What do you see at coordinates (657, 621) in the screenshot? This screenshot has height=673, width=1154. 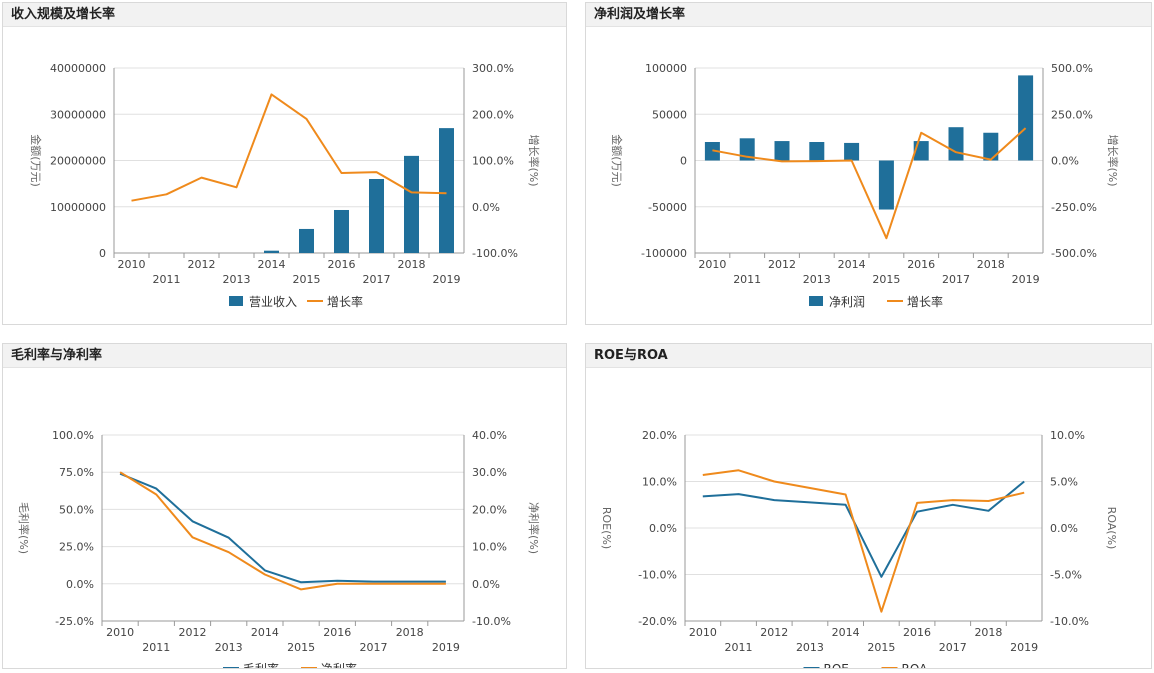 I see `left-tick-label: -20.0%` at bounding box center [657, 621].